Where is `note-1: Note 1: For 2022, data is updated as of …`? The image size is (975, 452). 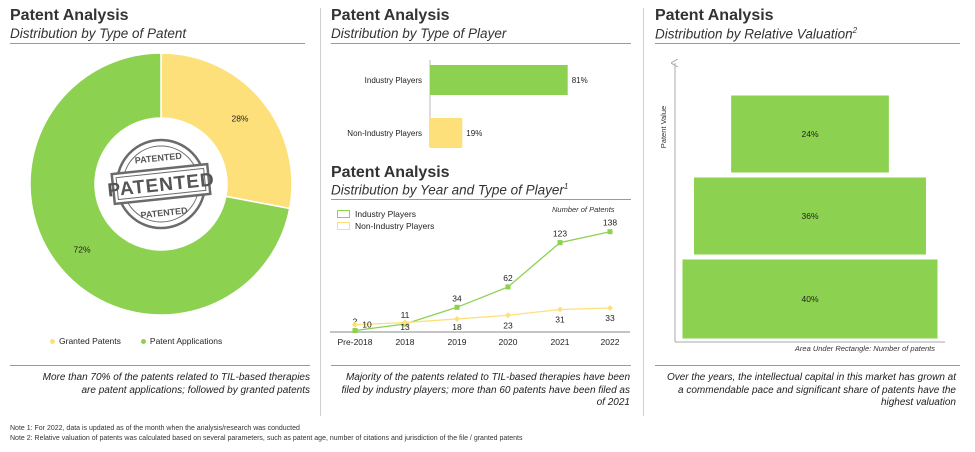
note-1: Note 1: For 2022, data is updated as of … is located at coordinates (155, 428).